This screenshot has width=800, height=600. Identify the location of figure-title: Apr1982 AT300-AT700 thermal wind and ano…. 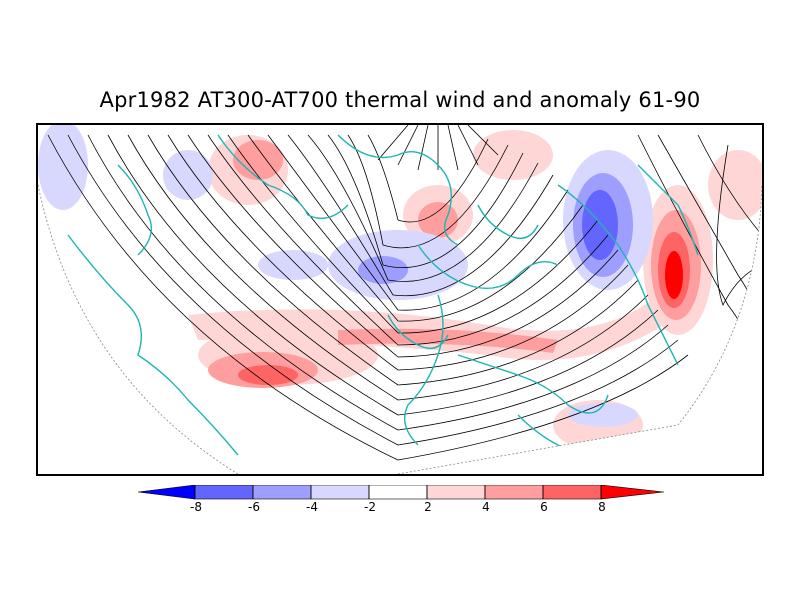
(400, 100).